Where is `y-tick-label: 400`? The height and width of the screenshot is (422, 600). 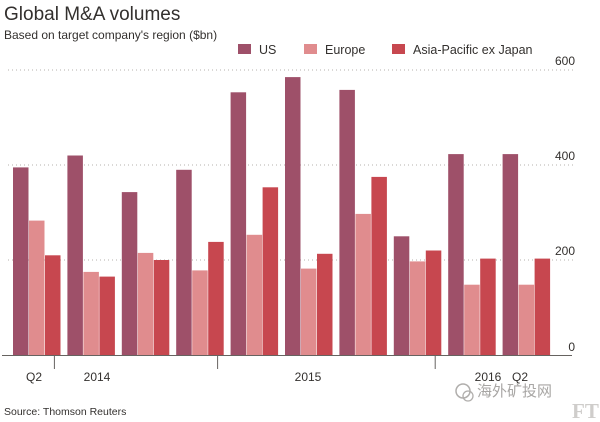
y-tick-label: 400 is located at coordinates (565, 156).